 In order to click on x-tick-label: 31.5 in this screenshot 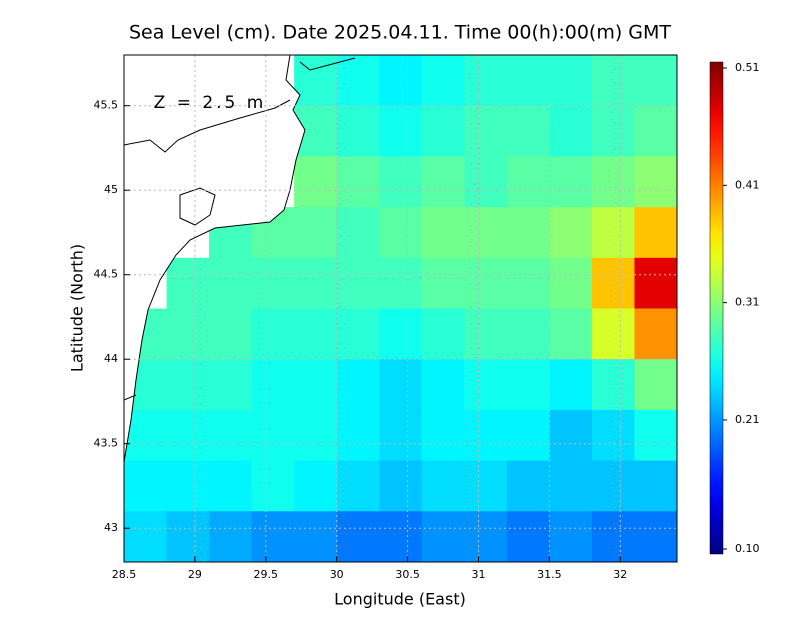, I will do `click(549, 574)`.